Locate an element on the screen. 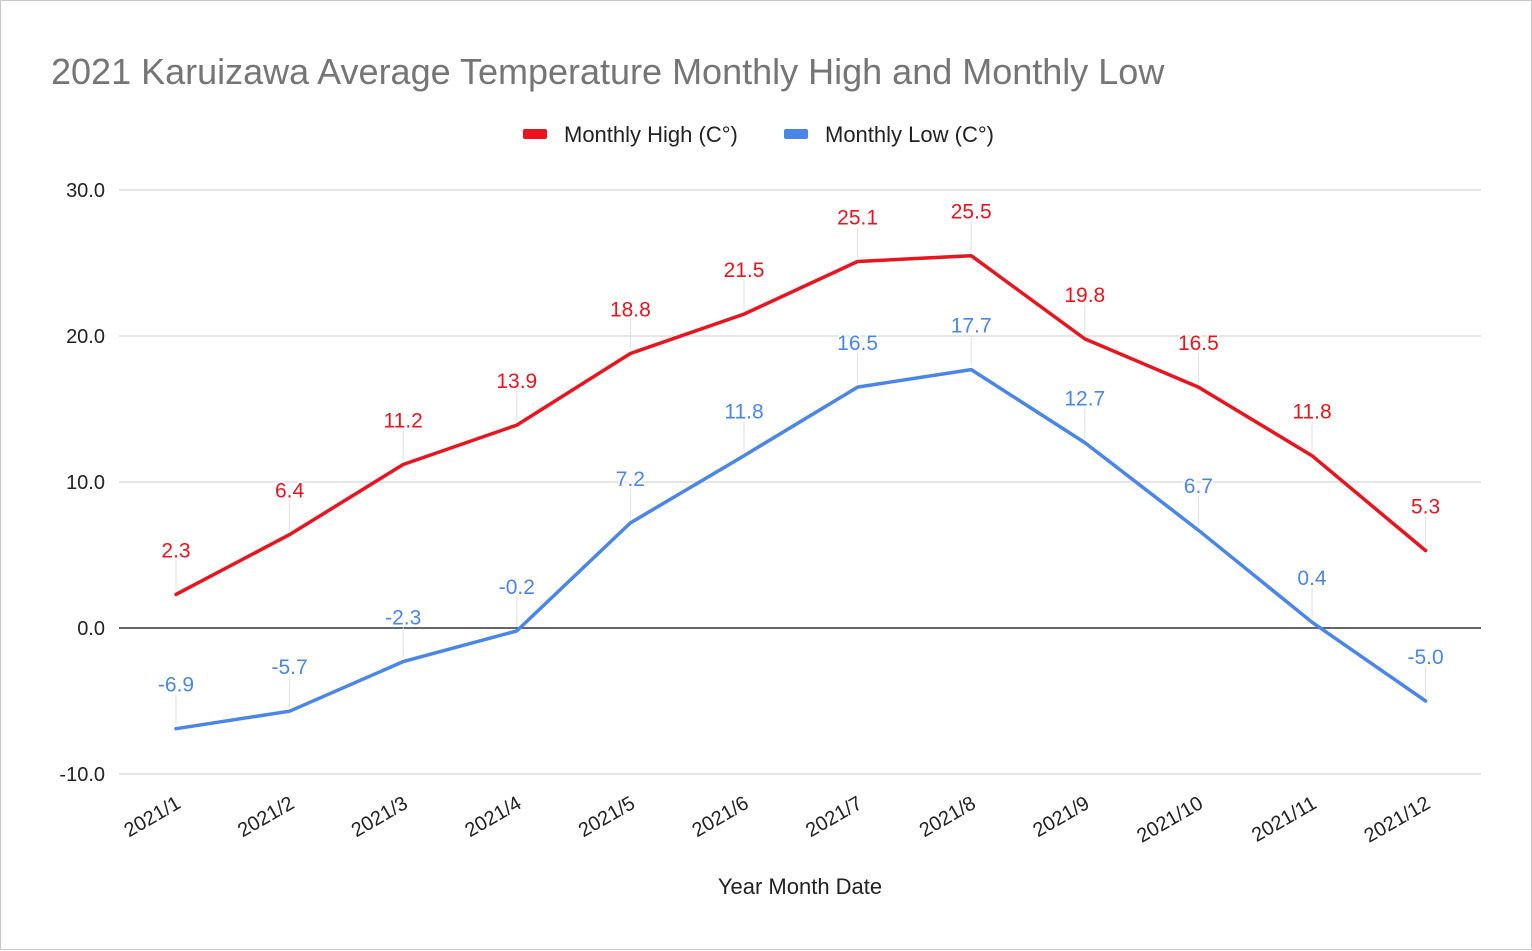 Image resolution: width=1532 pixels, height=951 pixels. data-label: 18.8 is located at coordinates (630, 310).